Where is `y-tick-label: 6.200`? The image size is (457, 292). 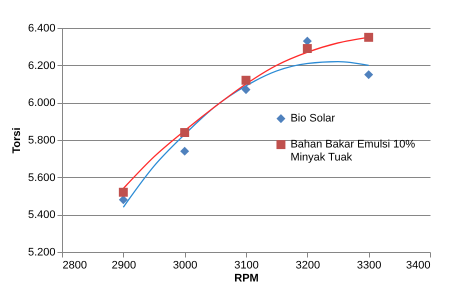
y-tick-label: 6.200 is located at coordinates (42, 66).